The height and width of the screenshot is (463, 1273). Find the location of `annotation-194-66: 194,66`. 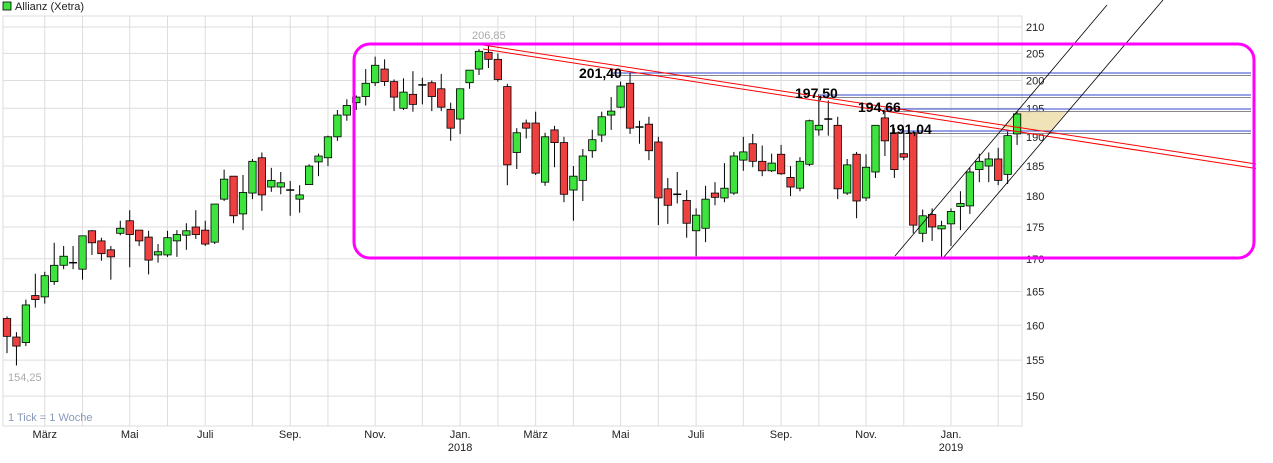

annotation-194-66: 194,66 is located at coordinates (879, 107).